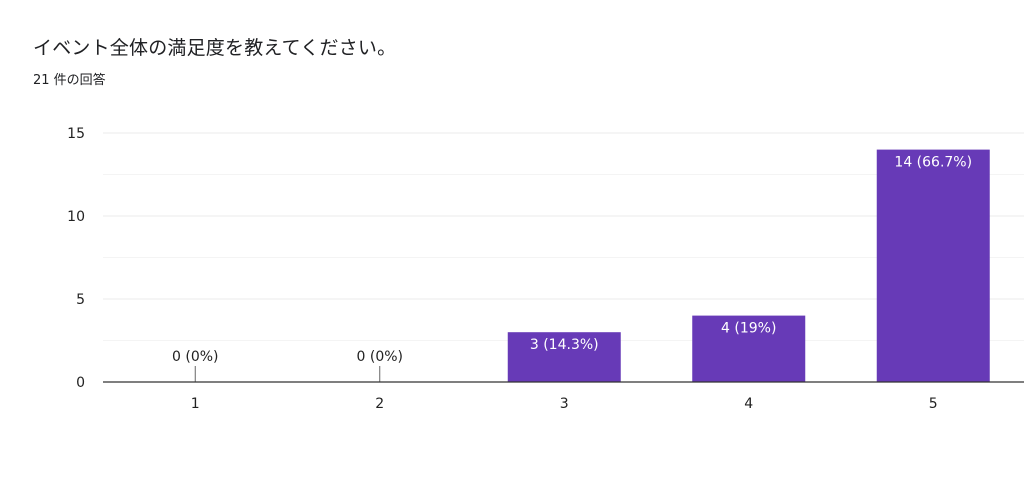 The image size is (1024, 487). What do you see at coordinates (564, 345) in the screenshot?
I see `data-label: 3 (14.3%)` at bounding box center [564, 345].